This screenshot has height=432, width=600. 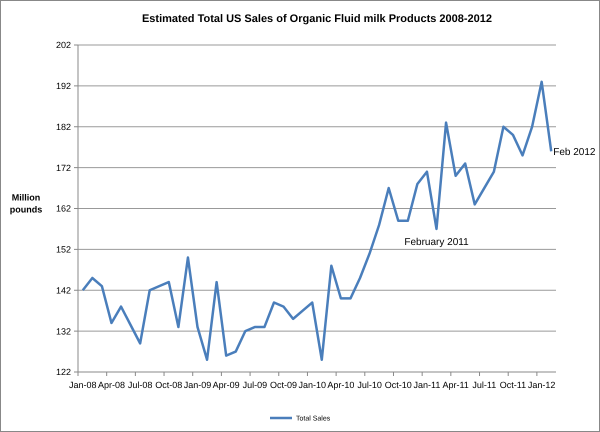 I want to click on x-tick-label: Oct-10, so click(x=398, y=385).